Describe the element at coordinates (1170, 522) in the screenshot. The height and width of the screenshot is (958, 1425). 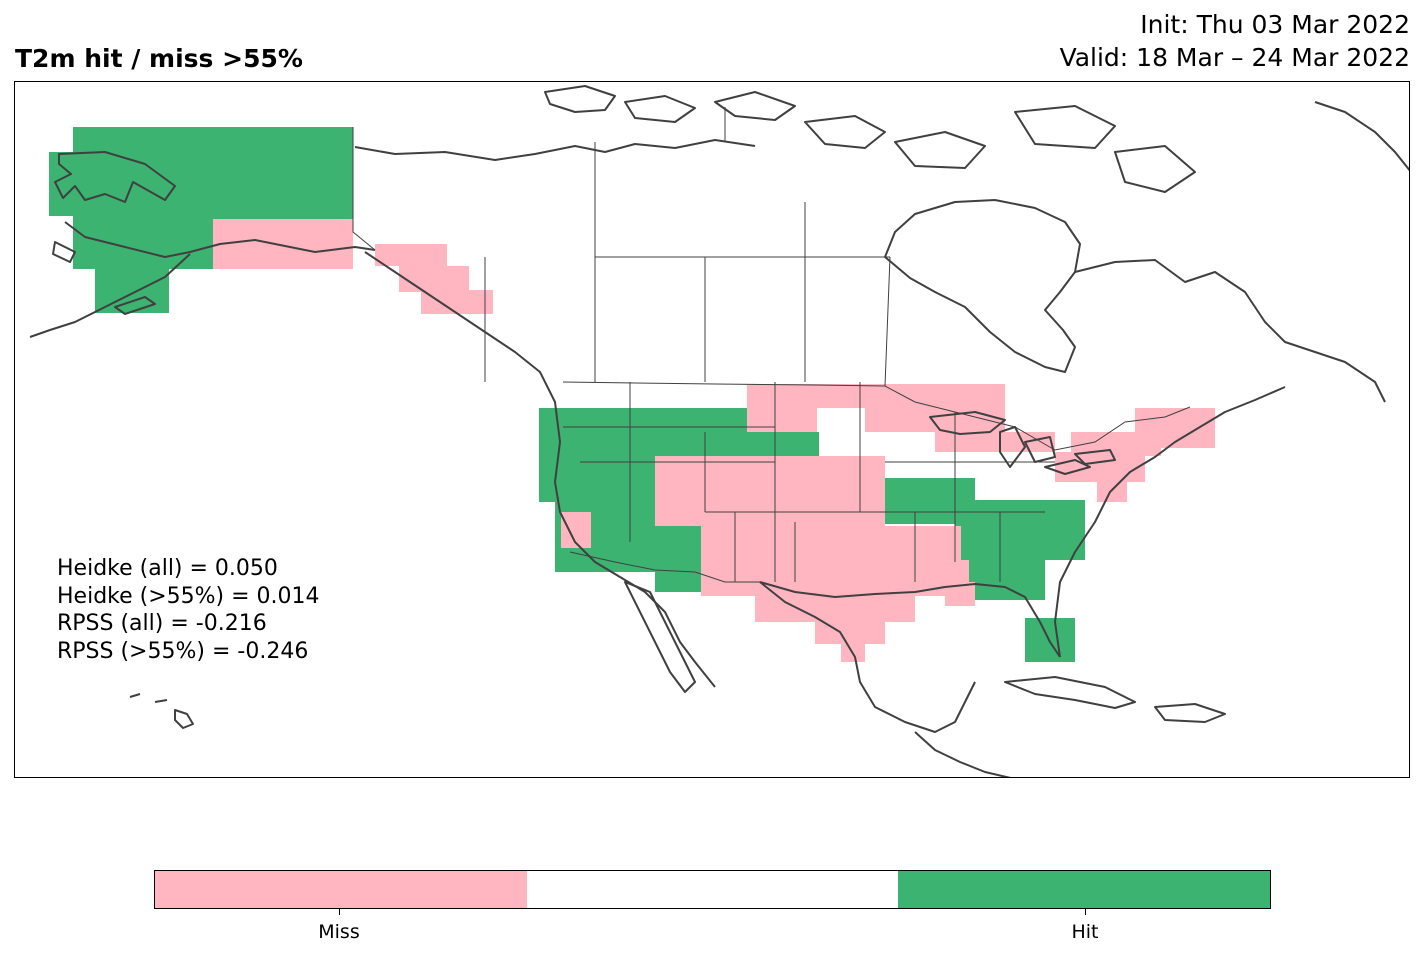
I see `atlantic-coast` at that location.